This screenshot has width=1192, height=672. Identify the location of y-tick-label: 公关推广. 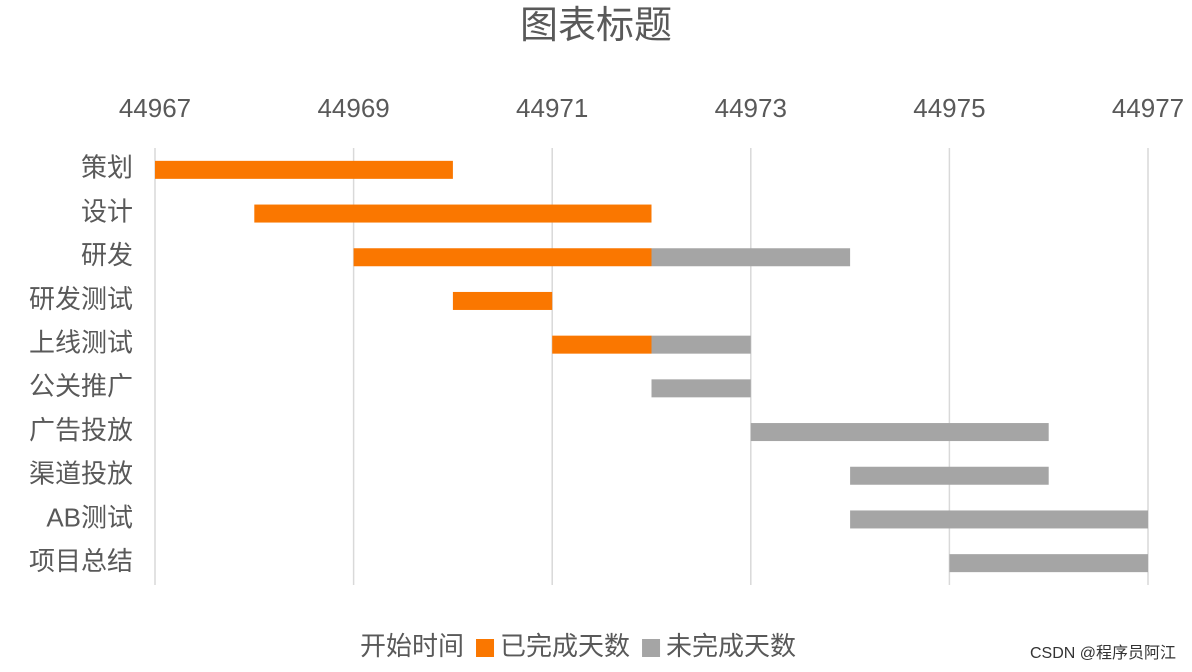
(81, 386).